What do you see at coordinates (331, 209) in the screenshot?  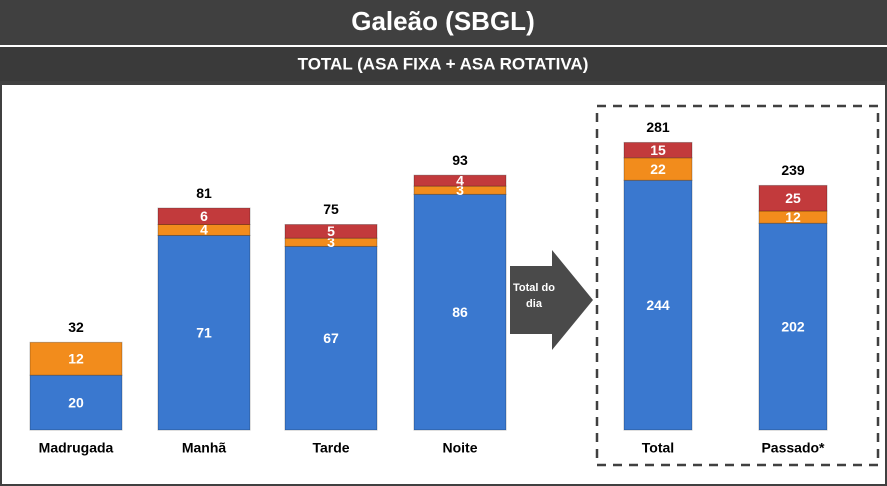 I see `total-label: 75` at bounding box center [331, 209].